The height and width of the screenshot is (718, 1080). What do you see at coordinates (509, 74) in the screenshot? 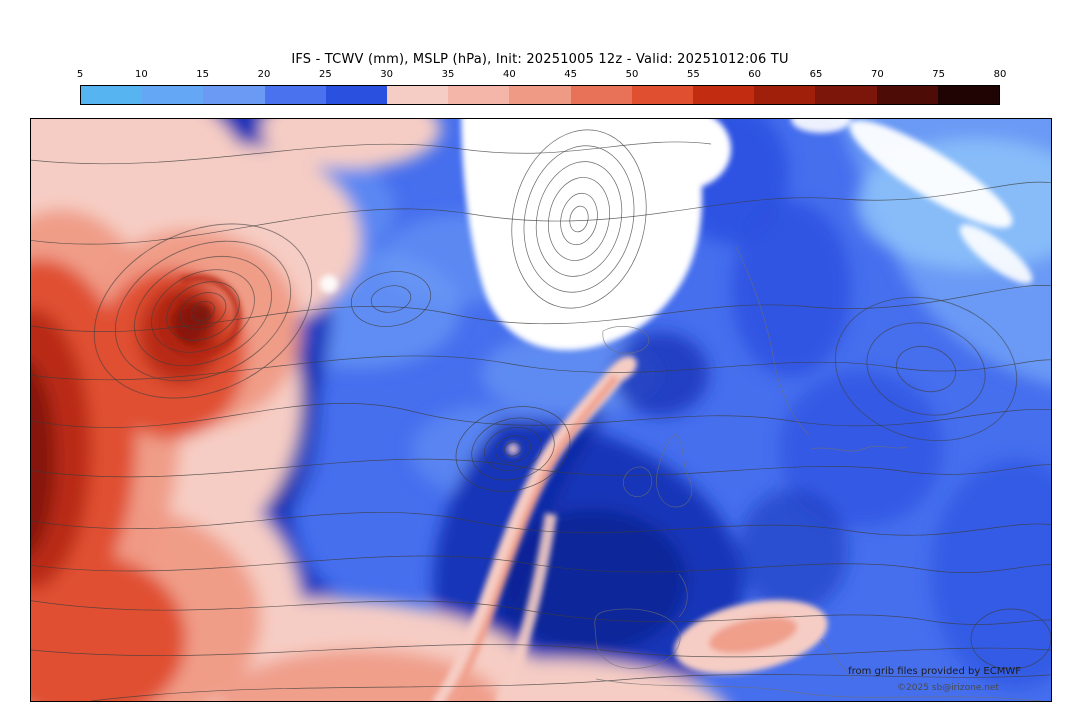
I see `colorbar-tick: 40` at bounding box center [509, 74].